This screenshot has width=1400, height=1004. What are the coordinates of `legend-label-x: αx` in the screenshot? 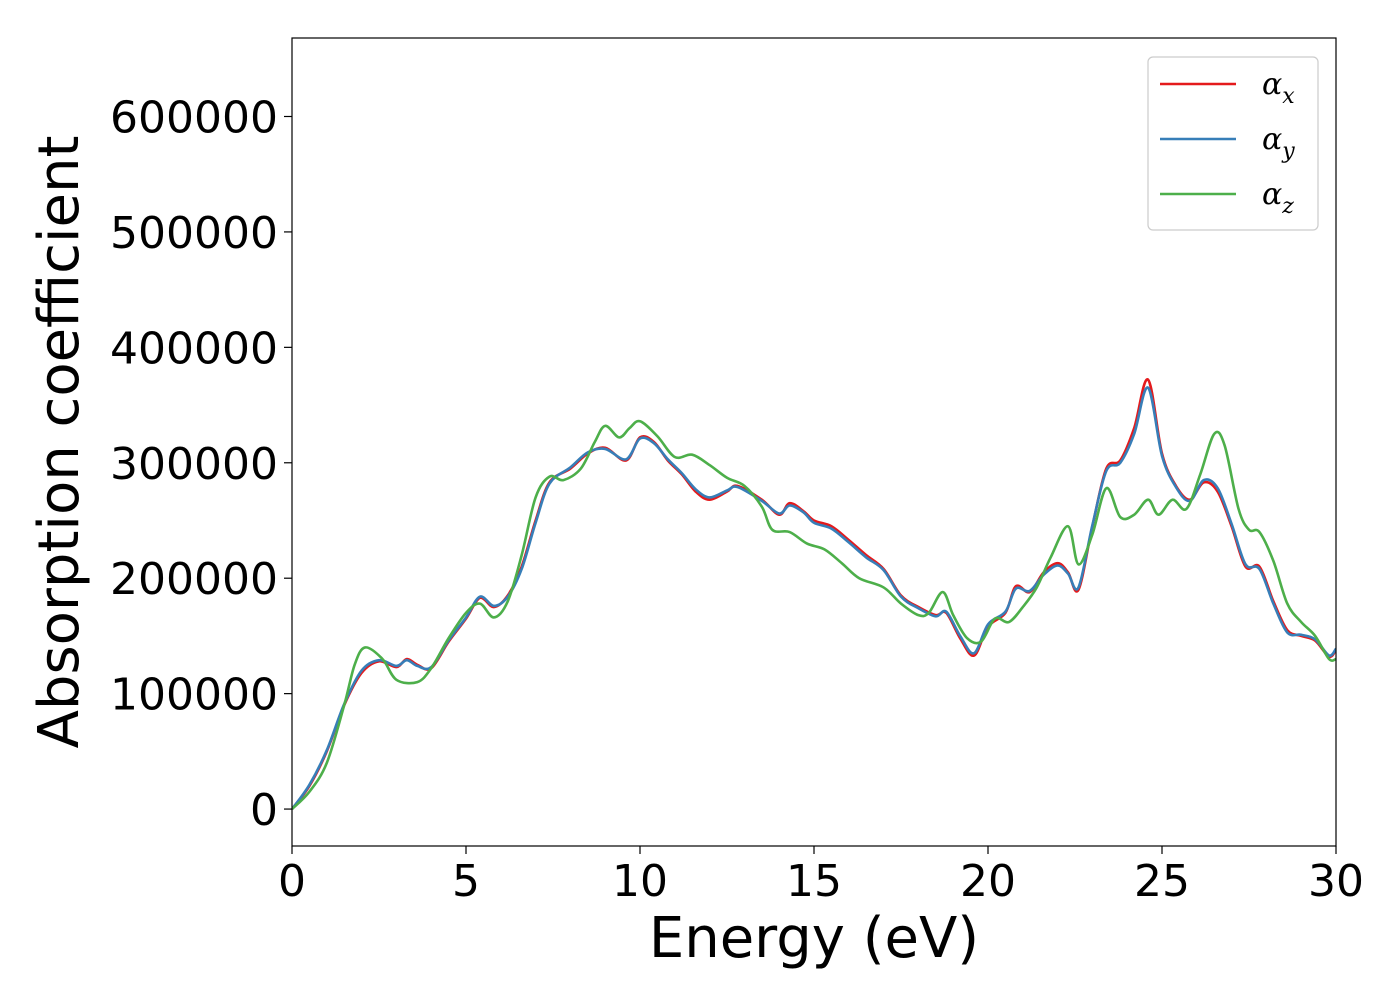 It's located at (1278, 88).